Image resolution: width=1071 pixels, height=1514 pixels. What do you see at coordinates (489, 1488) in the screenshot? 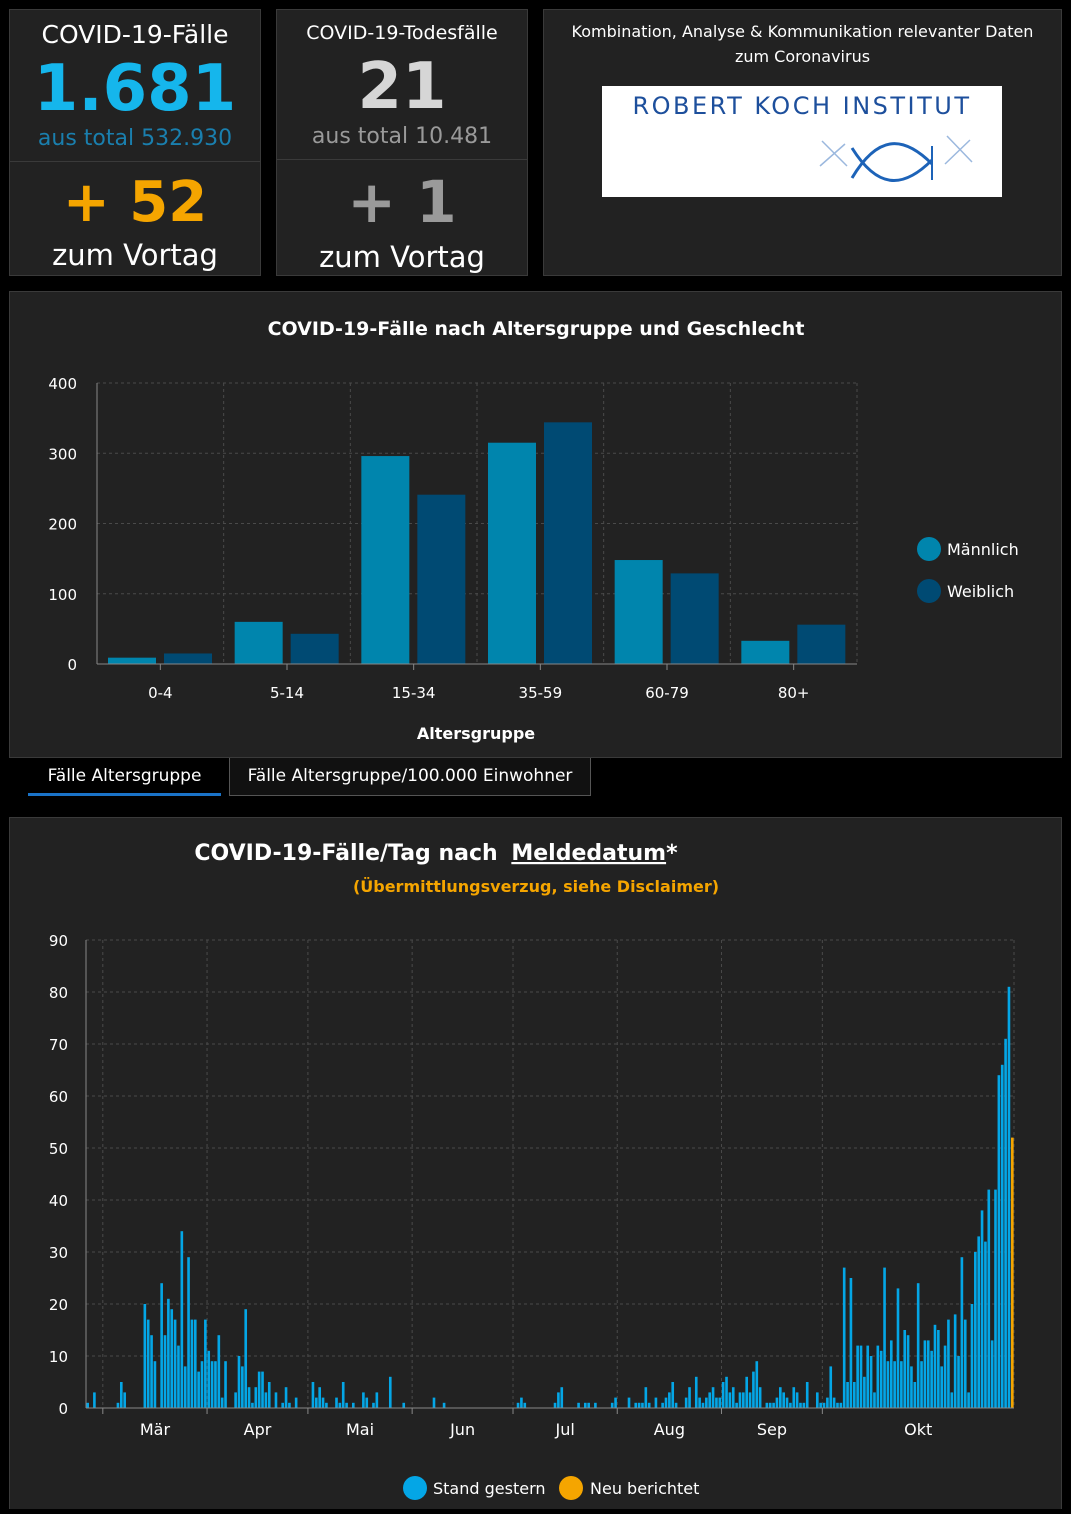
I see `daily-legend-label: Stand gestern` at bounding box center [489, 1488].